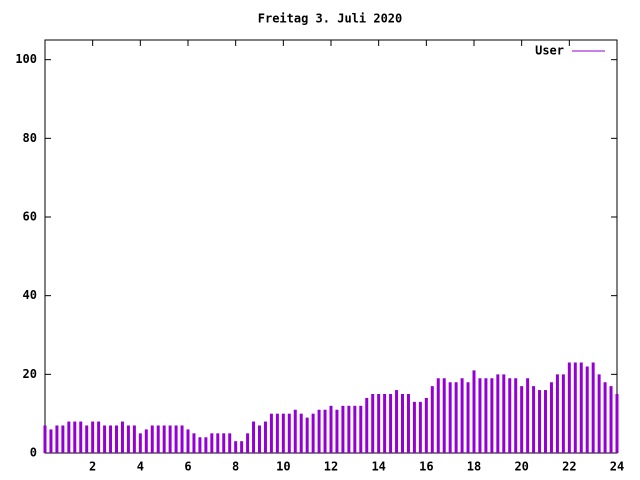 This screenshot has height=480, width=640. I want to click on x-tick-label: 22, so click(569, 467).